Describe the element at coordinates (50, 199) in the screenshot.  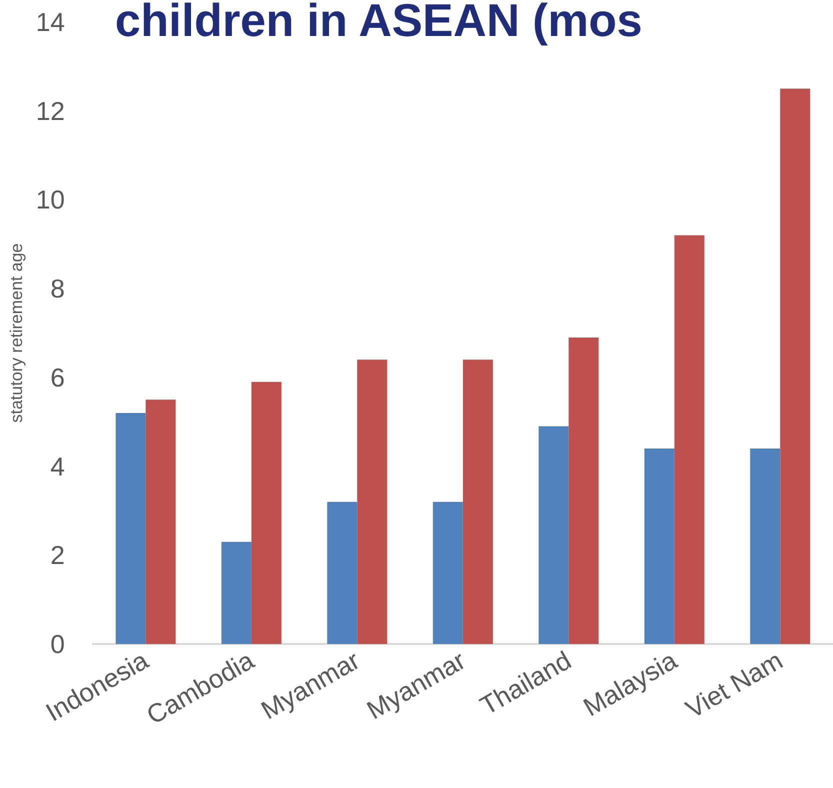
I see `y-tick-label: 10` at that location.